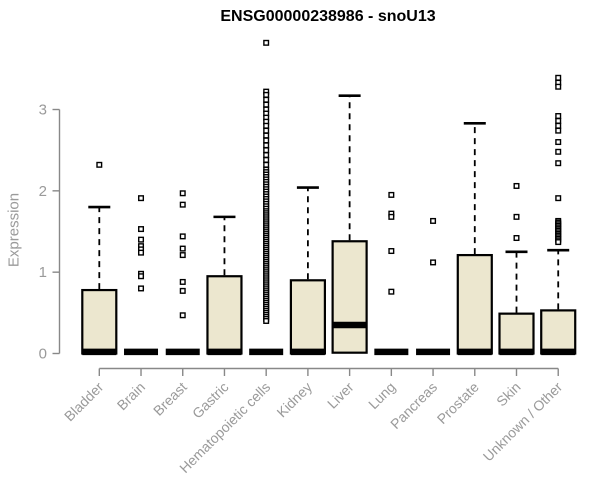 Image resolution: width=600 pixels, height=500 pixels. I want to click on box-group-breast, so click(182, 273).